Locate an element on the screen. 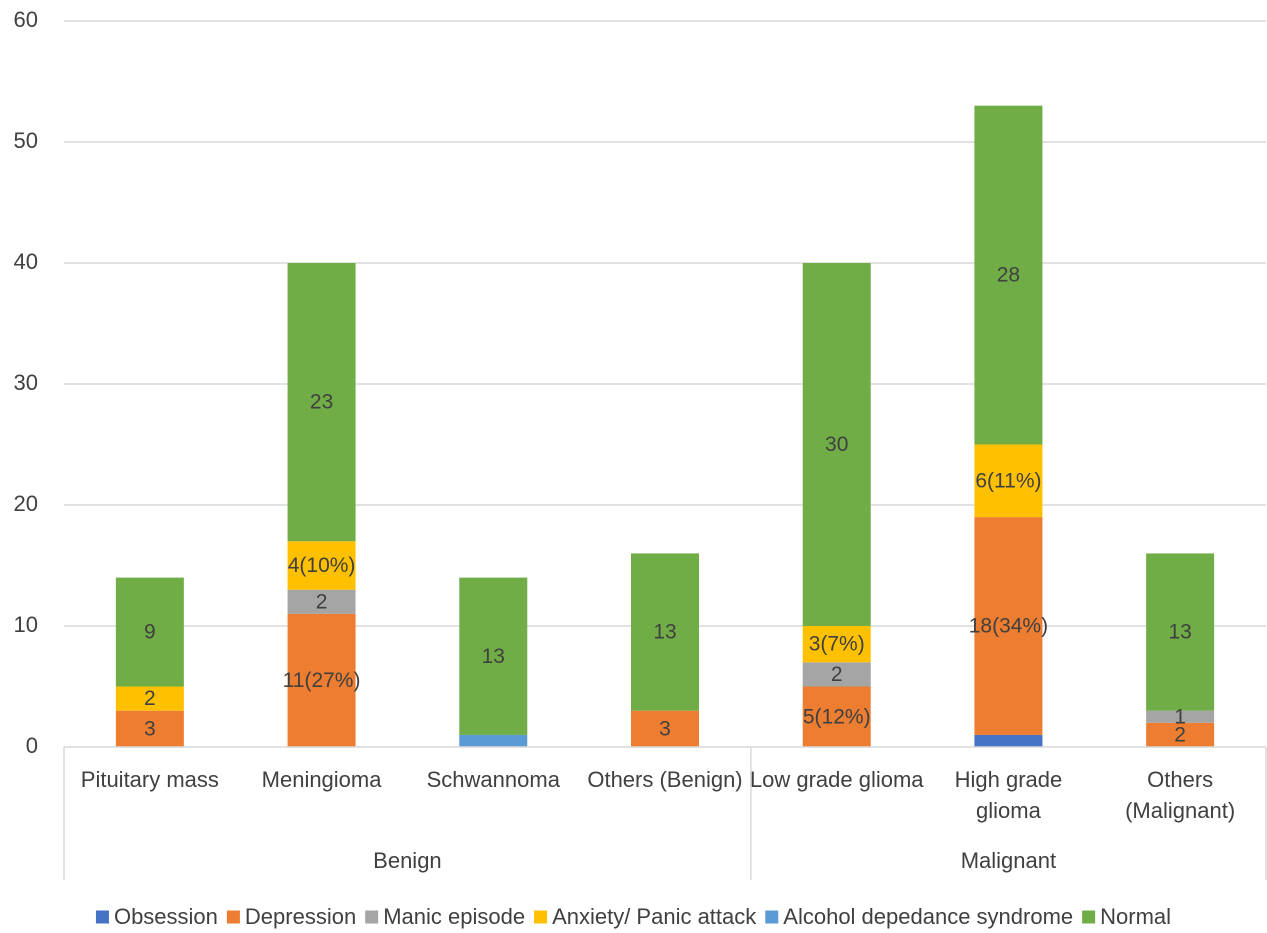 The height and width of the screenshot is (933, 1267). data-label: 3(7%) is located at coordinates (837, 644).